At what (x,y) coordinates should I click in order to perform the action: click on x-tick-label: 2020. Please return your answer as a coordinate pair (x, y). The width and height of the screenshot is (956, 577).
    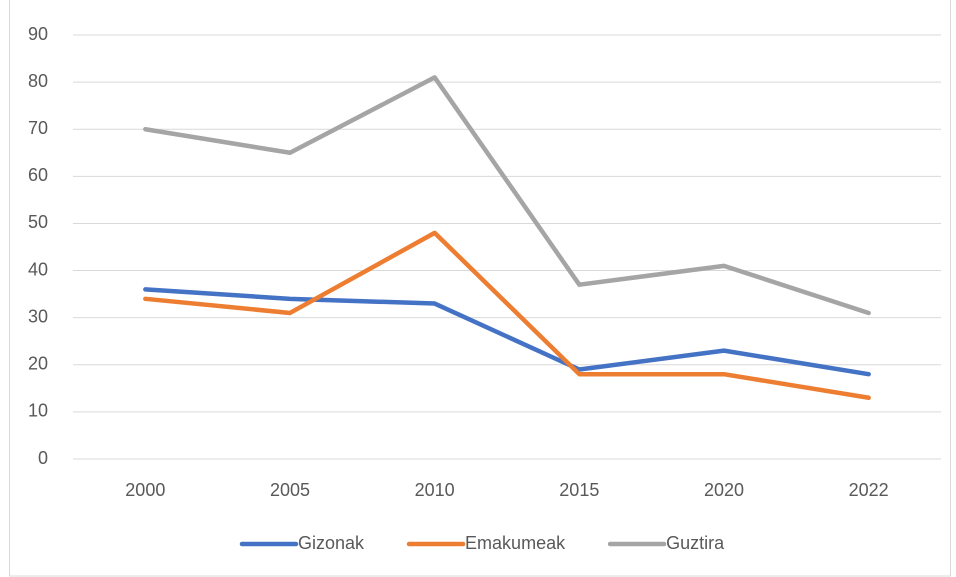
    Looking at the image, I should click on (724, 490).